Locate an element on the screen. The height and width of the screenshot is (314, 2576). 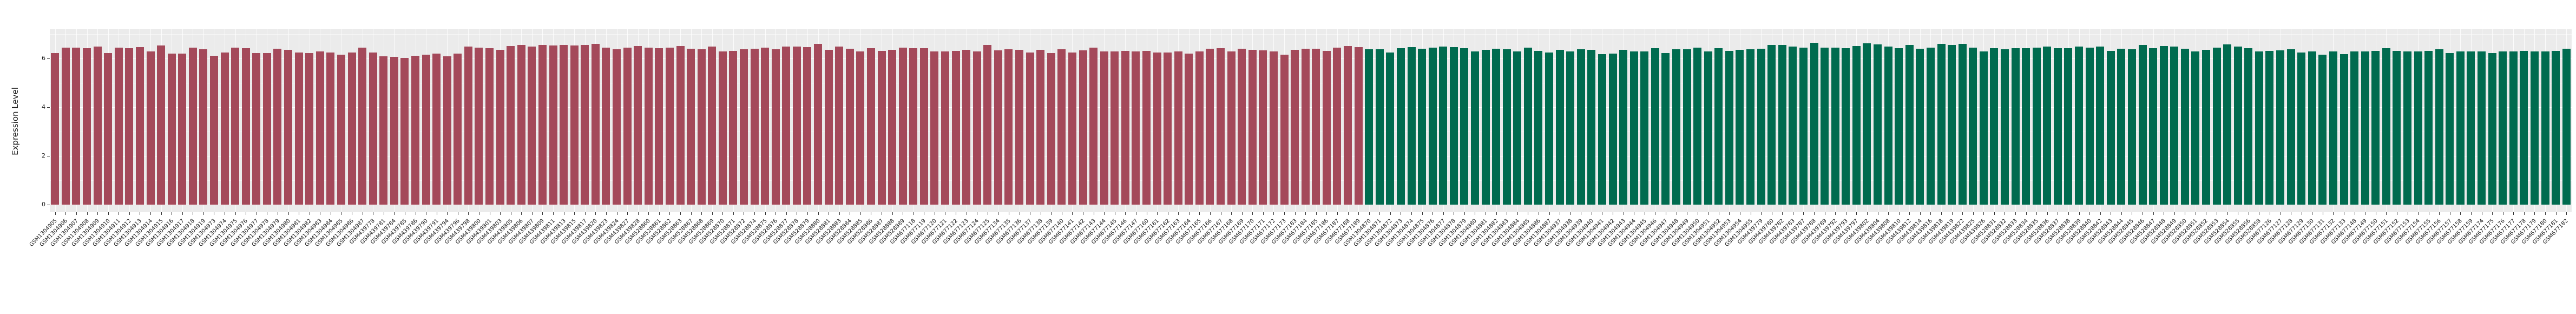
y-axis-title: Expression Level is located at coordinates (15, 121).